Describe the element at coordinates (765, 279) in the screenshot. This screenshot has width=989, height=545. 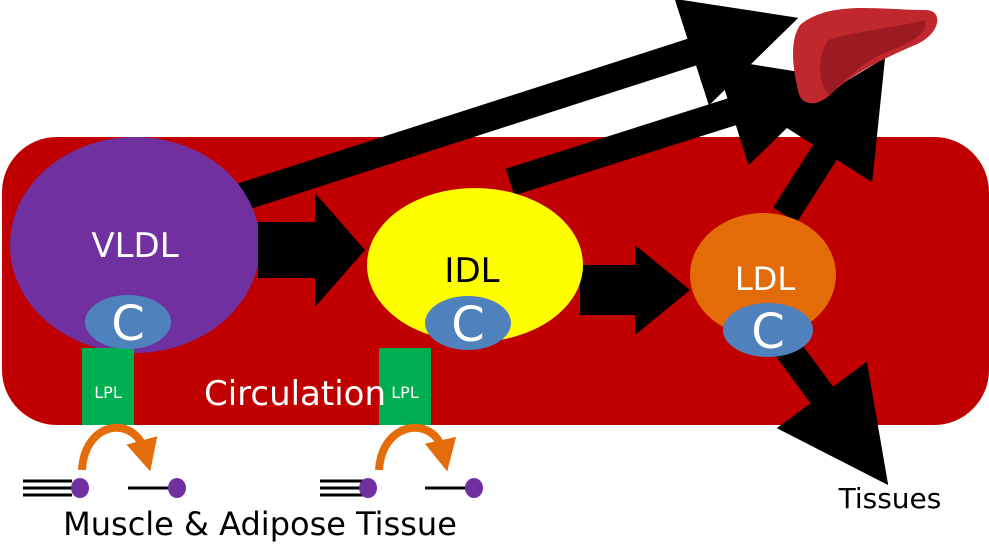
I see `ldl-label: LDL` at that location.